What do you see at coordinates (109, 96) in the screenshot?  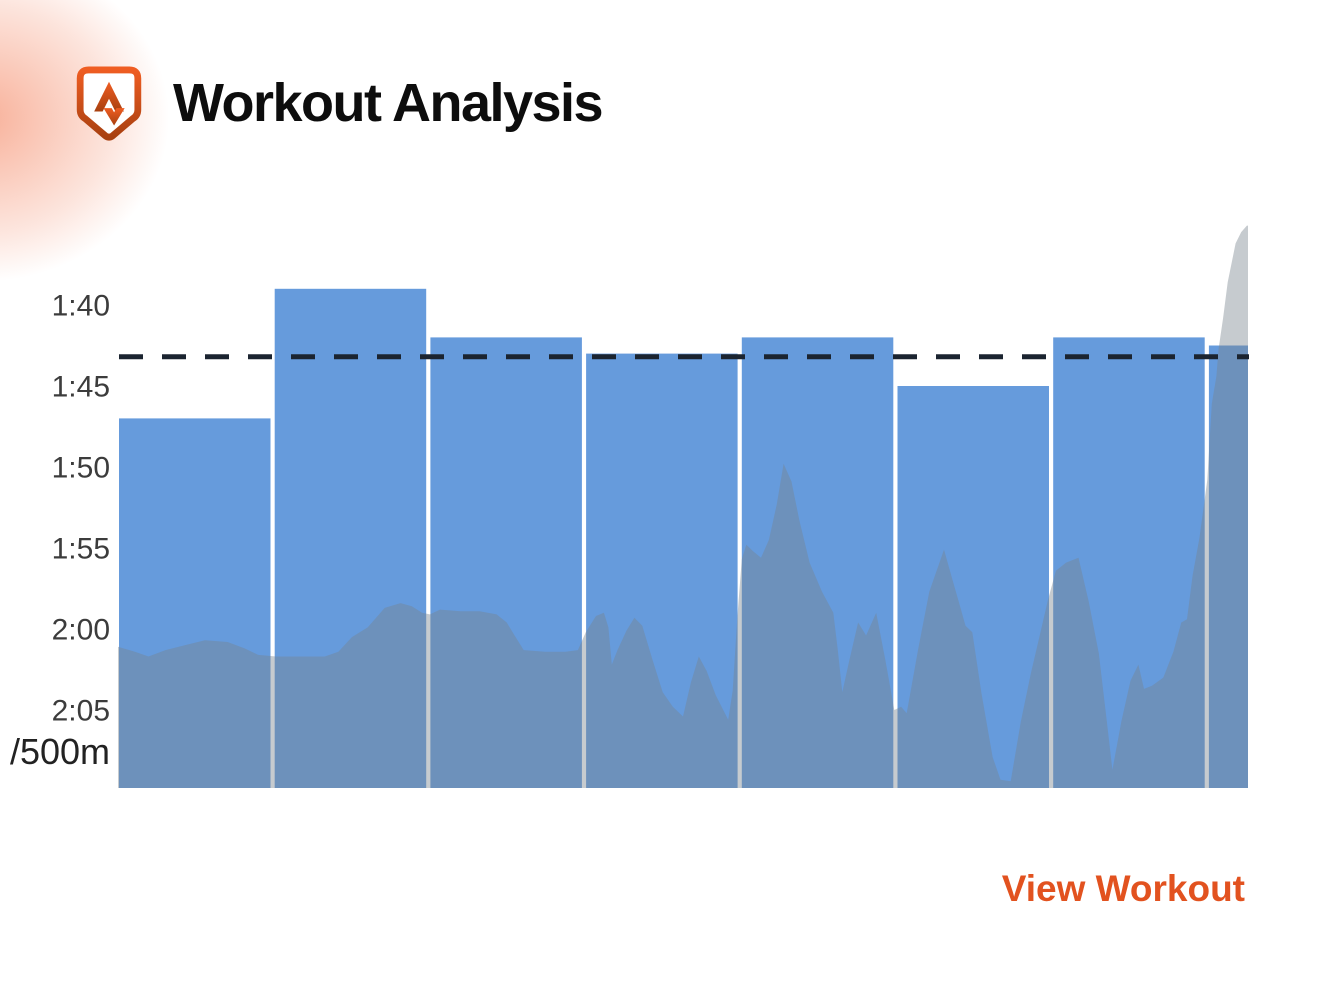 I see `mountain-arrow-up` at bounding box center [109, 96].